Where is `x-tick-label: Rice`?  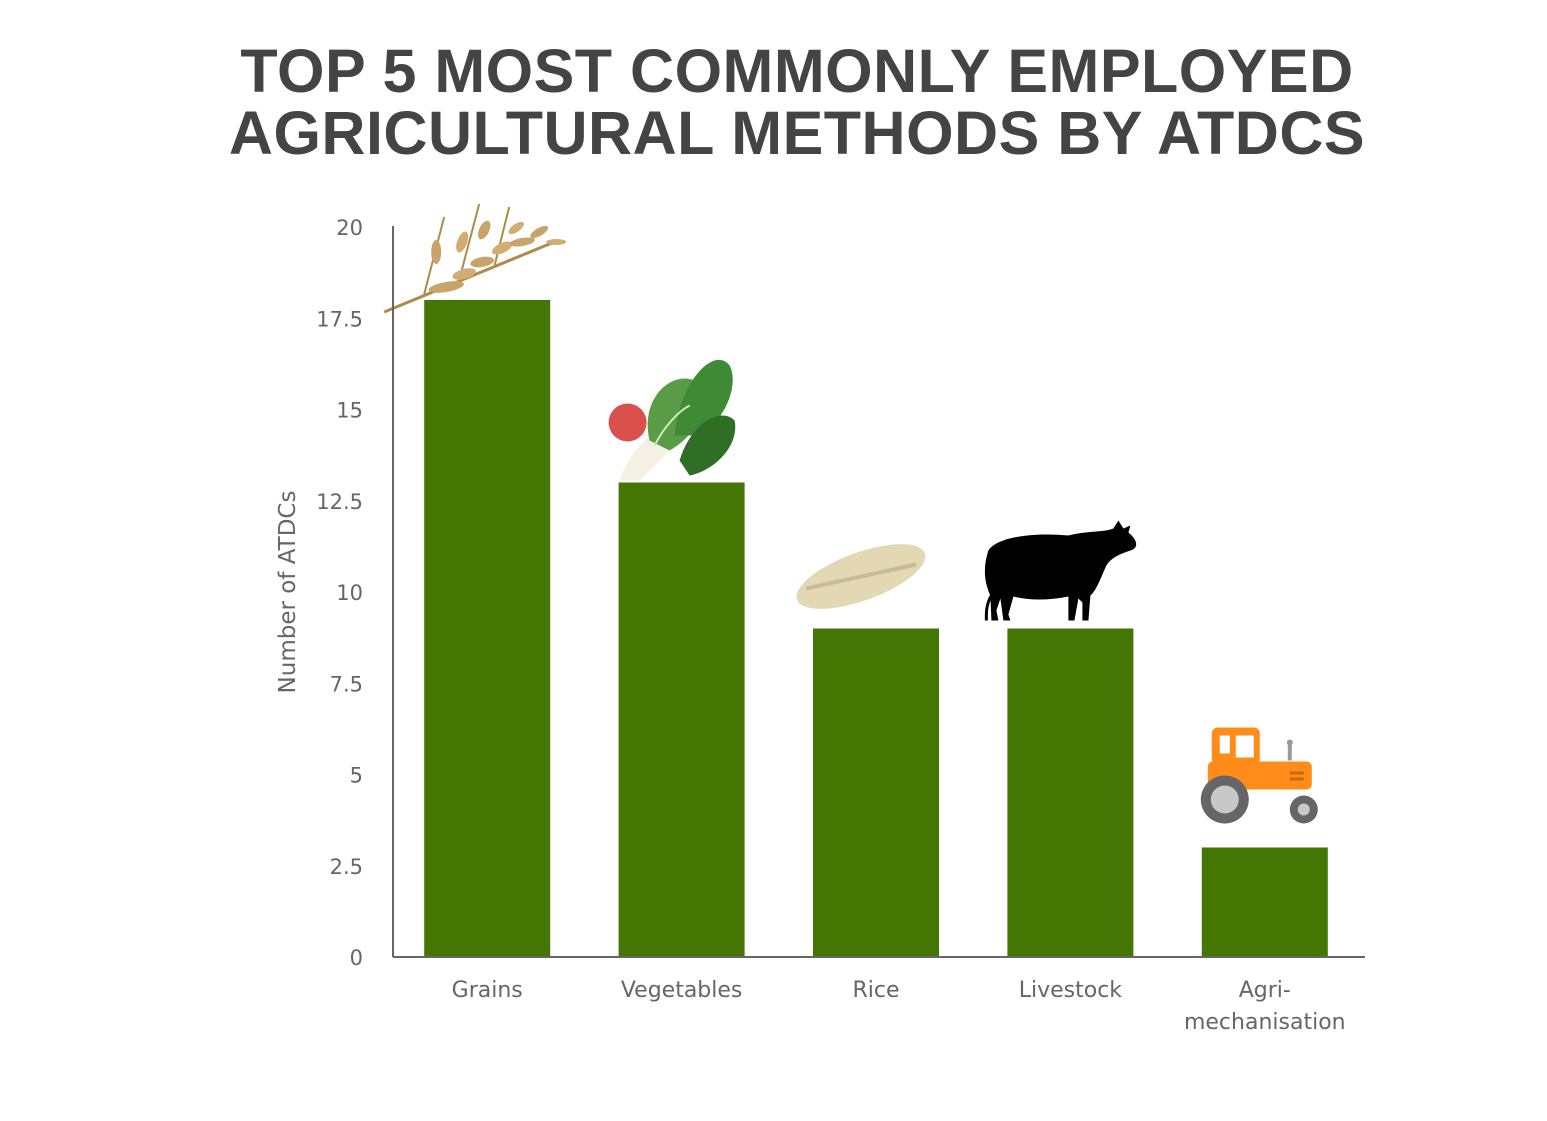
x-tick-label: Rice is located at coordinates (875, 990).